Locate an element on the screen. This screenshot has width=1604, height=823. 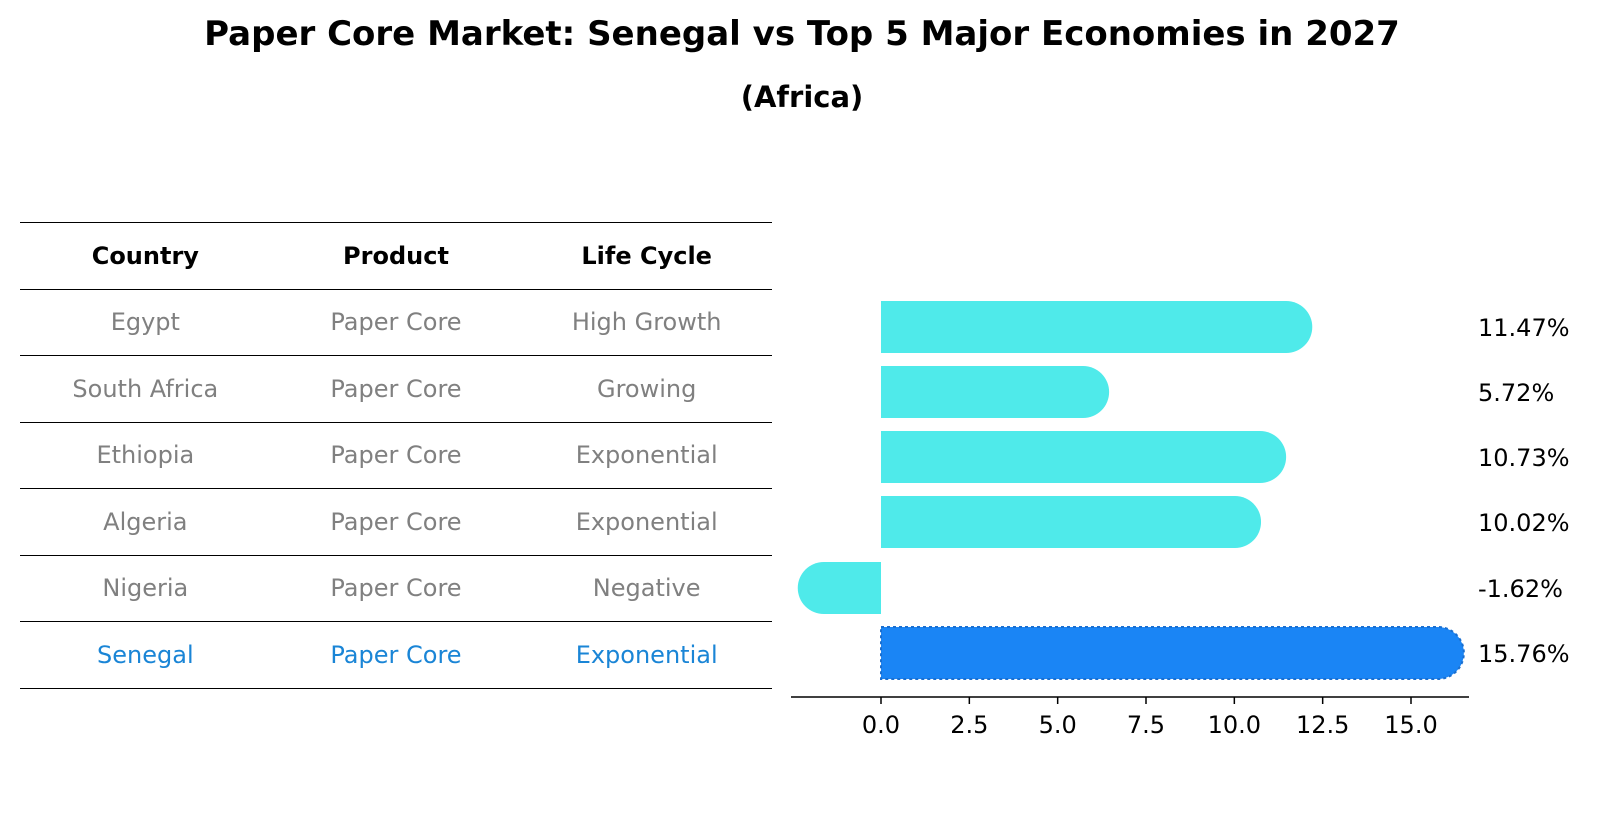
x-tick-label: 2.5 is located at coordinates (969, 725).